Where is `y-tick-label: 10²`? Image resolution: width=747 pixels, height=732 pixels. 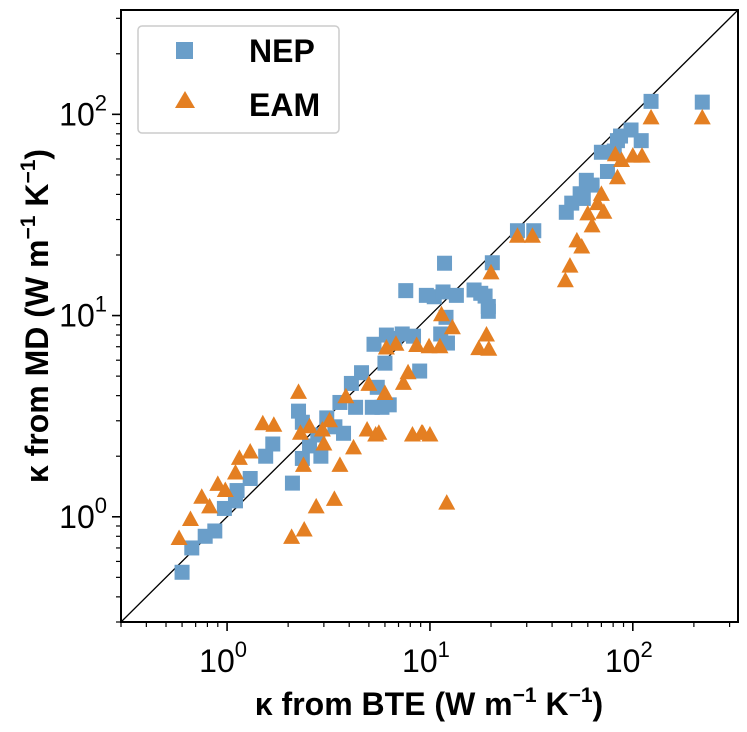 y-tick-label: 10² is located at coordinates (83, 111).